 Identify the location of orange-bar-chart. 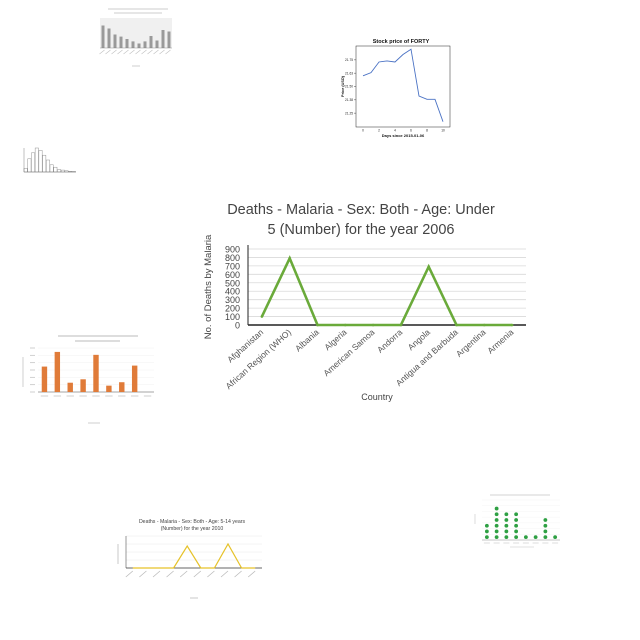
(89, 380).